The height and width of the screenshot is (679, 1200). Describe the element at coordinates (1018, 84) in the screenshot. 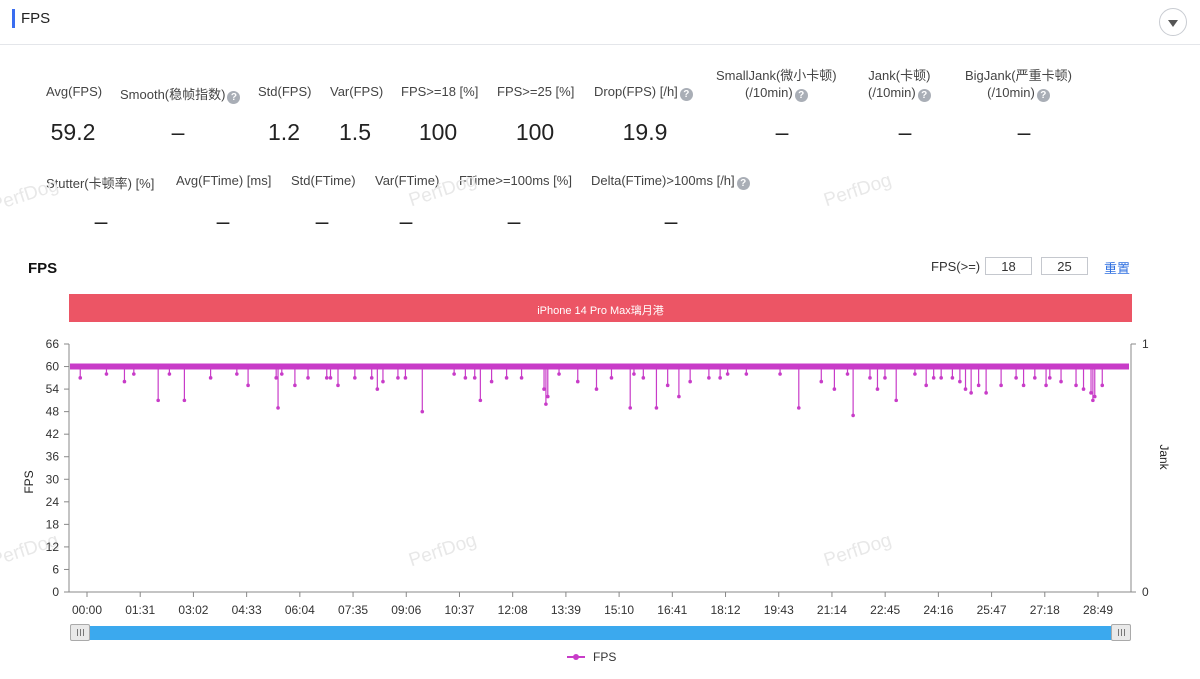

I see `stats_row1-label-9: BigJank(严重卡顿) (/10min)?` at that location.